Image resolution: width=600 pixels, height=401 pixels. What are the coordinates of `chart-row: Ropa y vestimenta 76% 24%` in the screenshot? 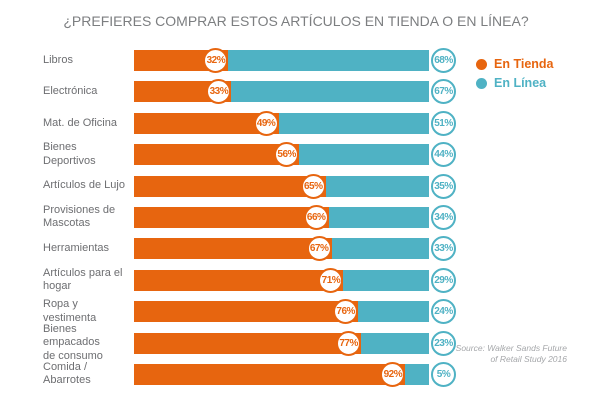 It's located at (299, 311).